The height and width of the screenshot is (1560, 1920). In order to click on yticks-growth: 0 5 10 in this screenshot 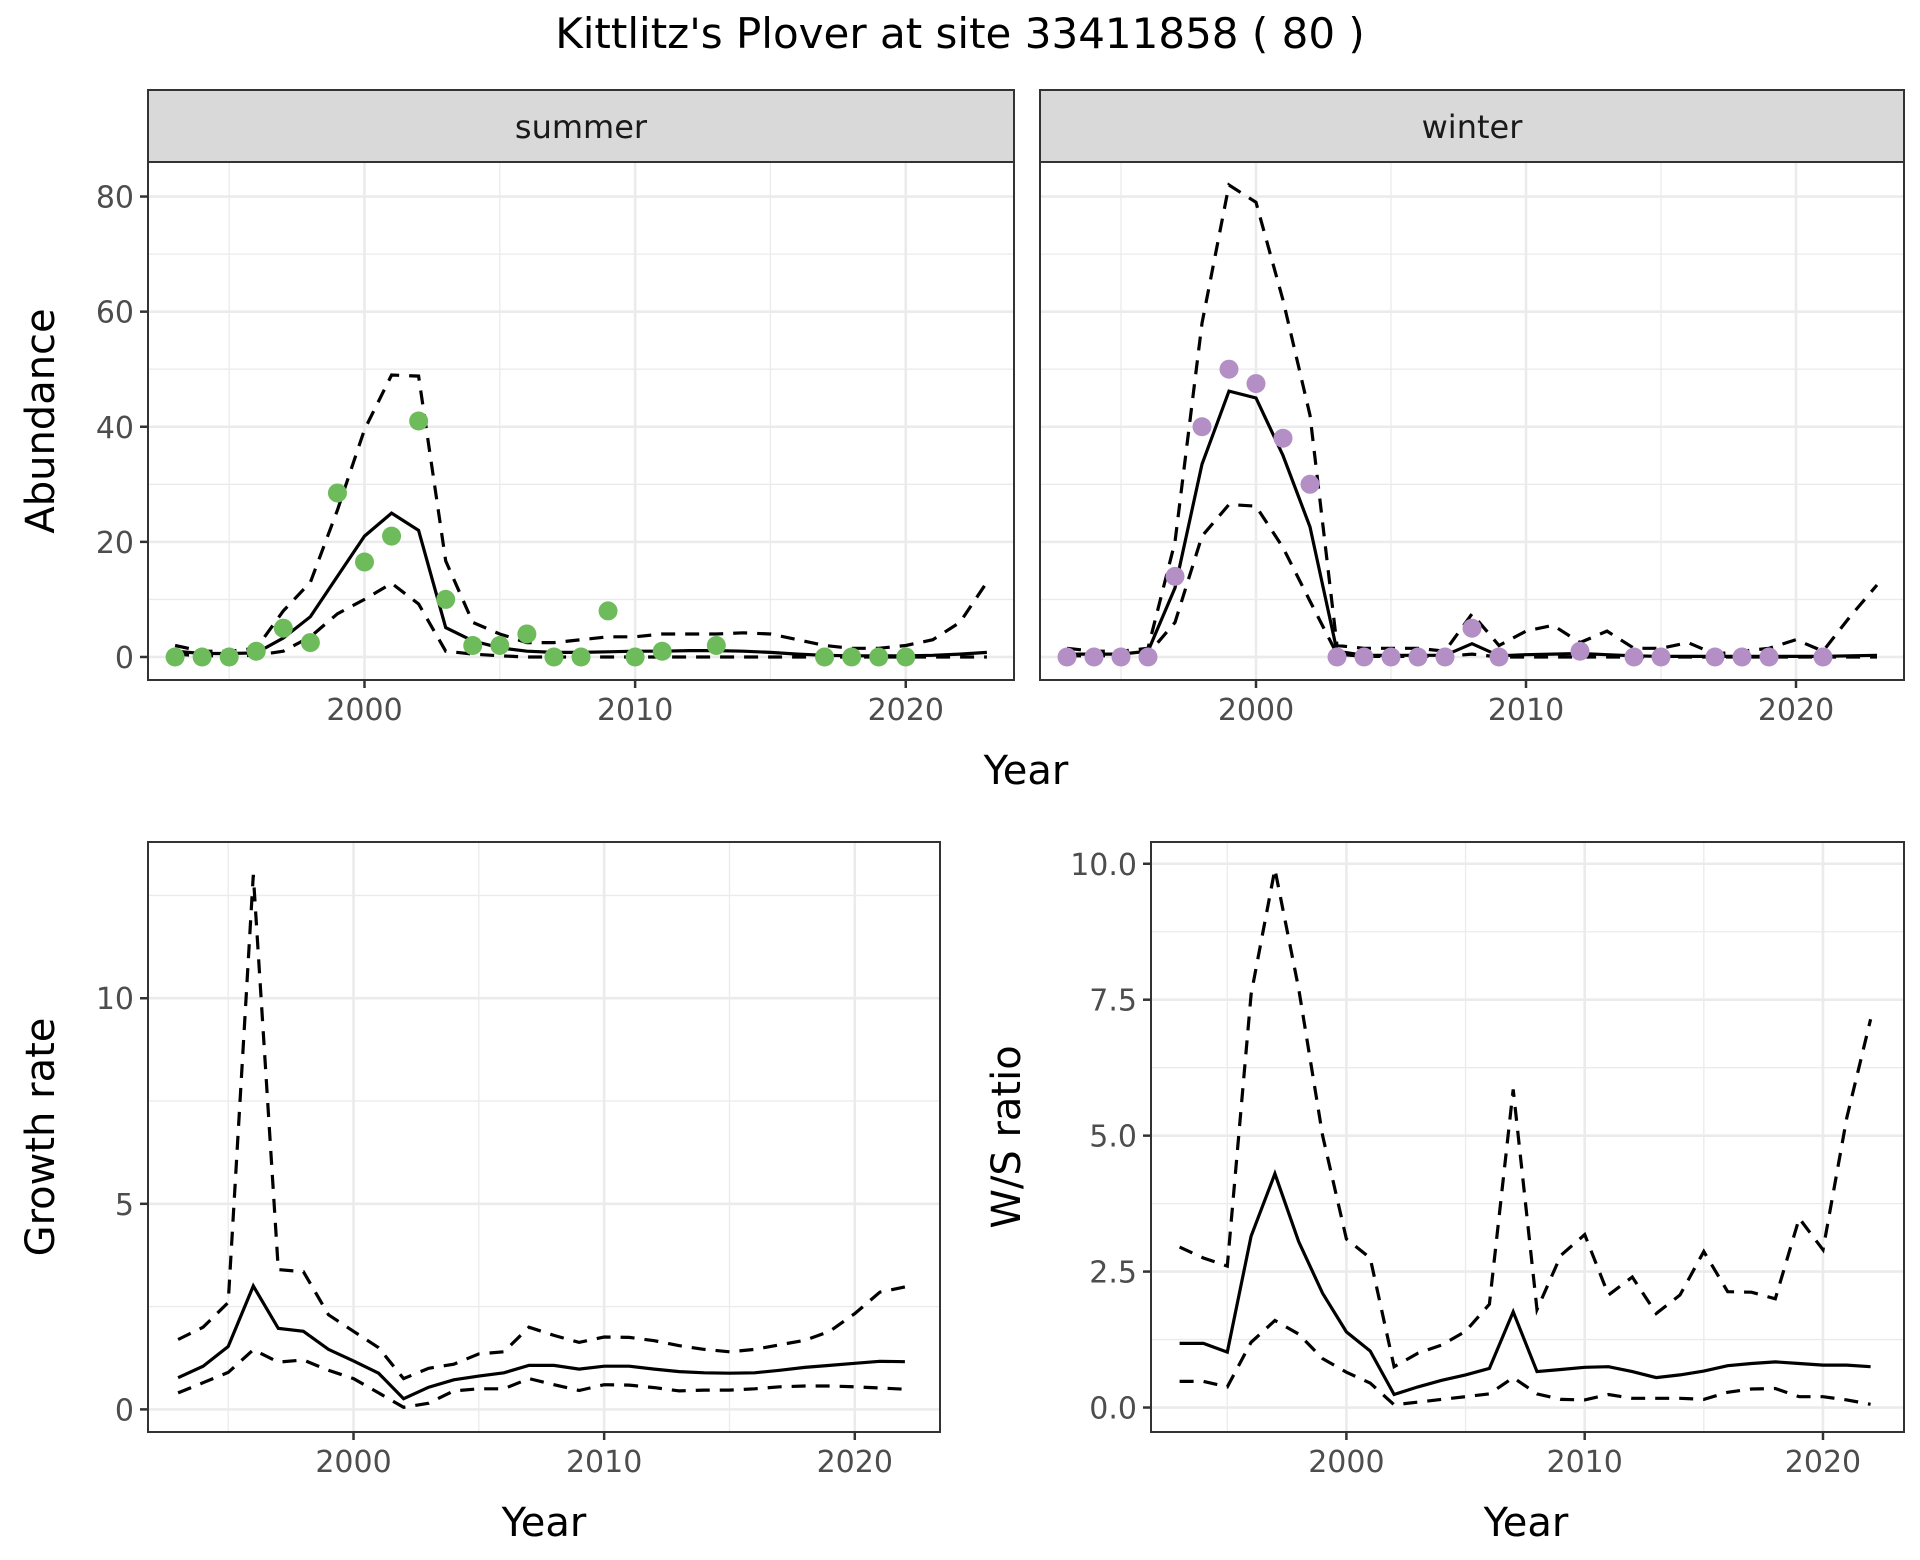, I will do `click(122, 1205)`.